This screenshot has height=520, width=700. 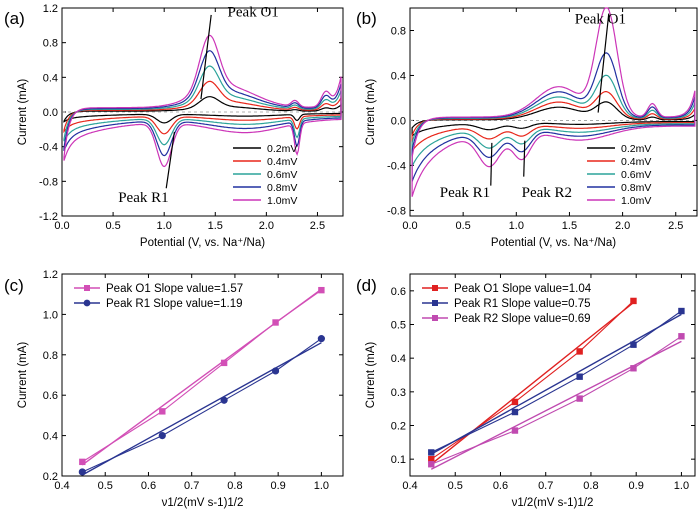 What do you see at coordinates (170, 160) in the screenshot?
I see `cathodic-peak-trend-line` at bounding box center [170, 160].